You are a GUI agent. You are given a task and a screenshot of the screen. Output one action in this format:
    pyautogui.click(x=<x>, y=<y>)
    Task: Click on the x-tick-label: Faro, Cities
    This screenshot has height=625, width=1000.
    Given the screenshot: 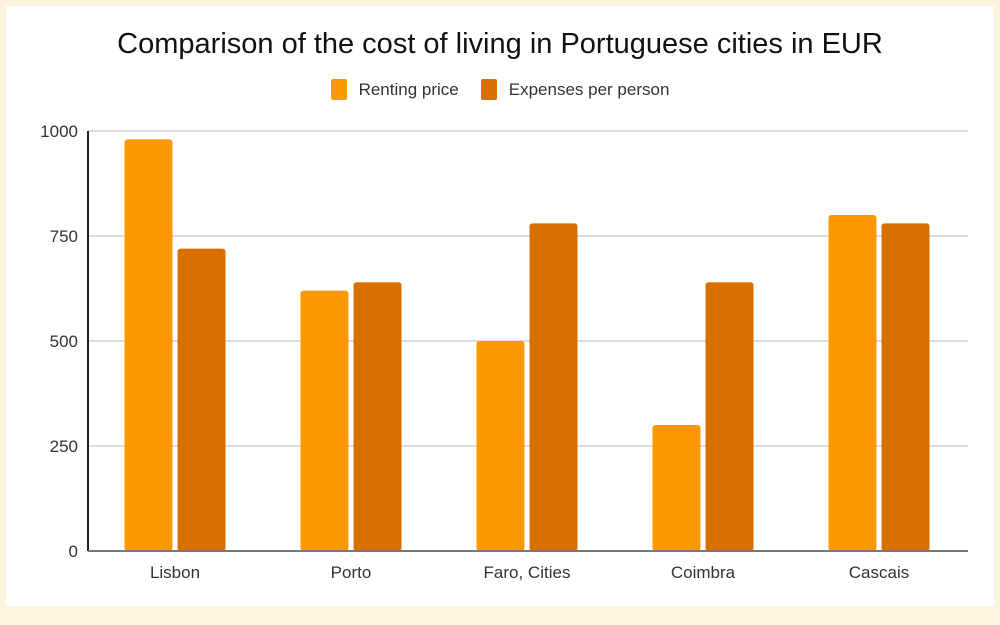 What is the action you would take?
    pyautogui.click(x=527, y=572)
    